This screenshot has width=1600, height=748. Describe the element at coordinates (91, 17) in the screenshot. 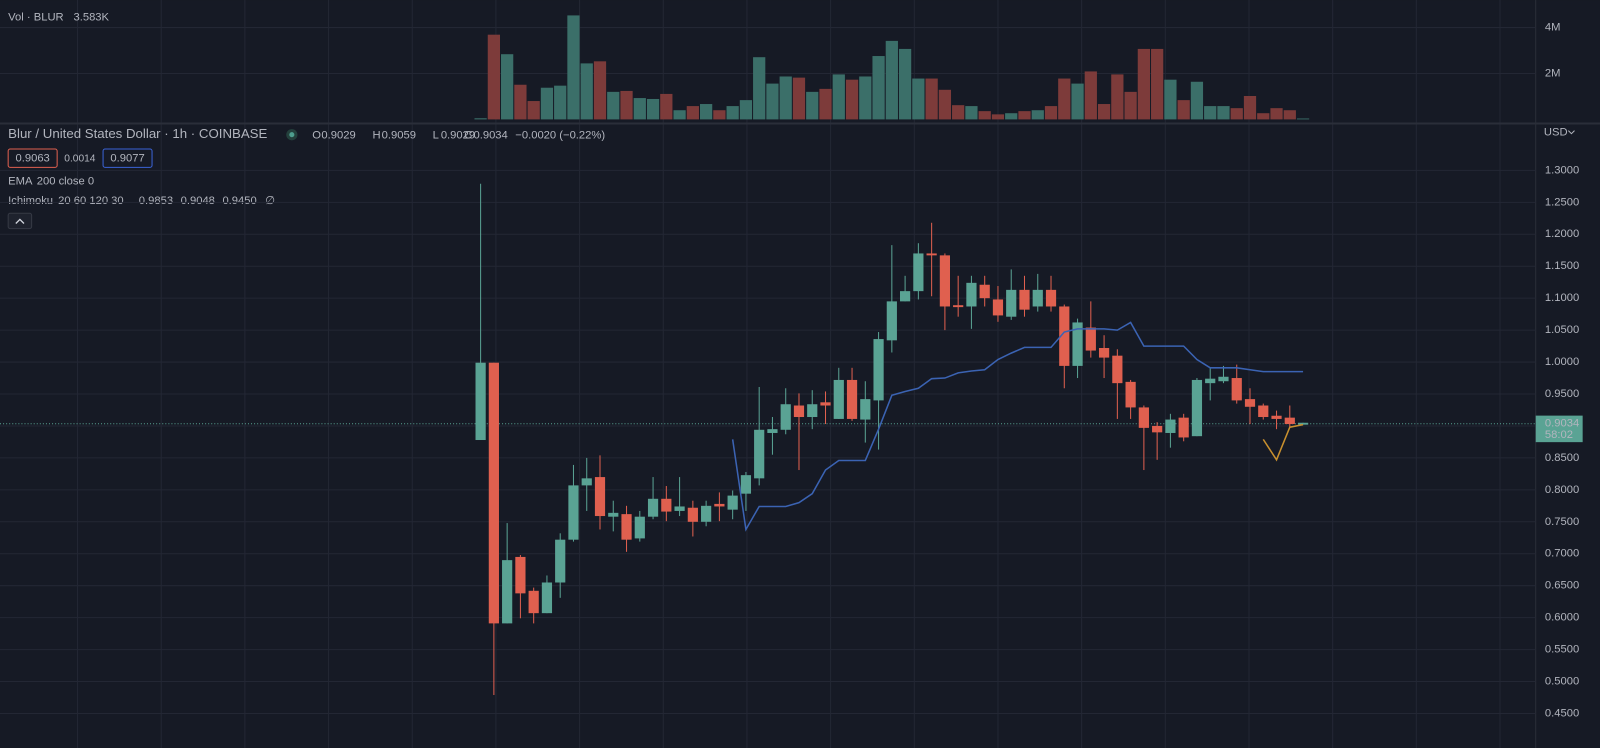

I see `volume-last: 3.583K` at that location.